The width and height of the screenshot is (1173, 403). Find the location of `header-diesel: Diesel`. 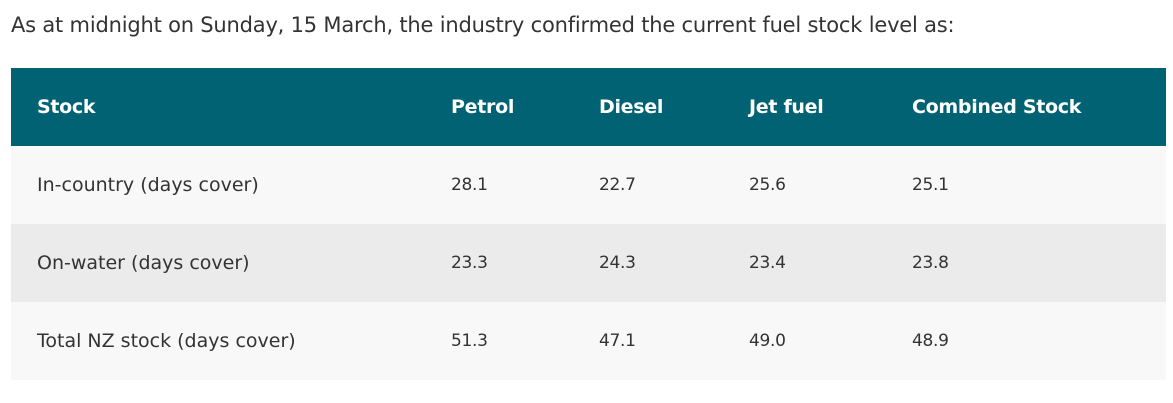

header-diesel: Diesel is located at coordinates (648, 107).